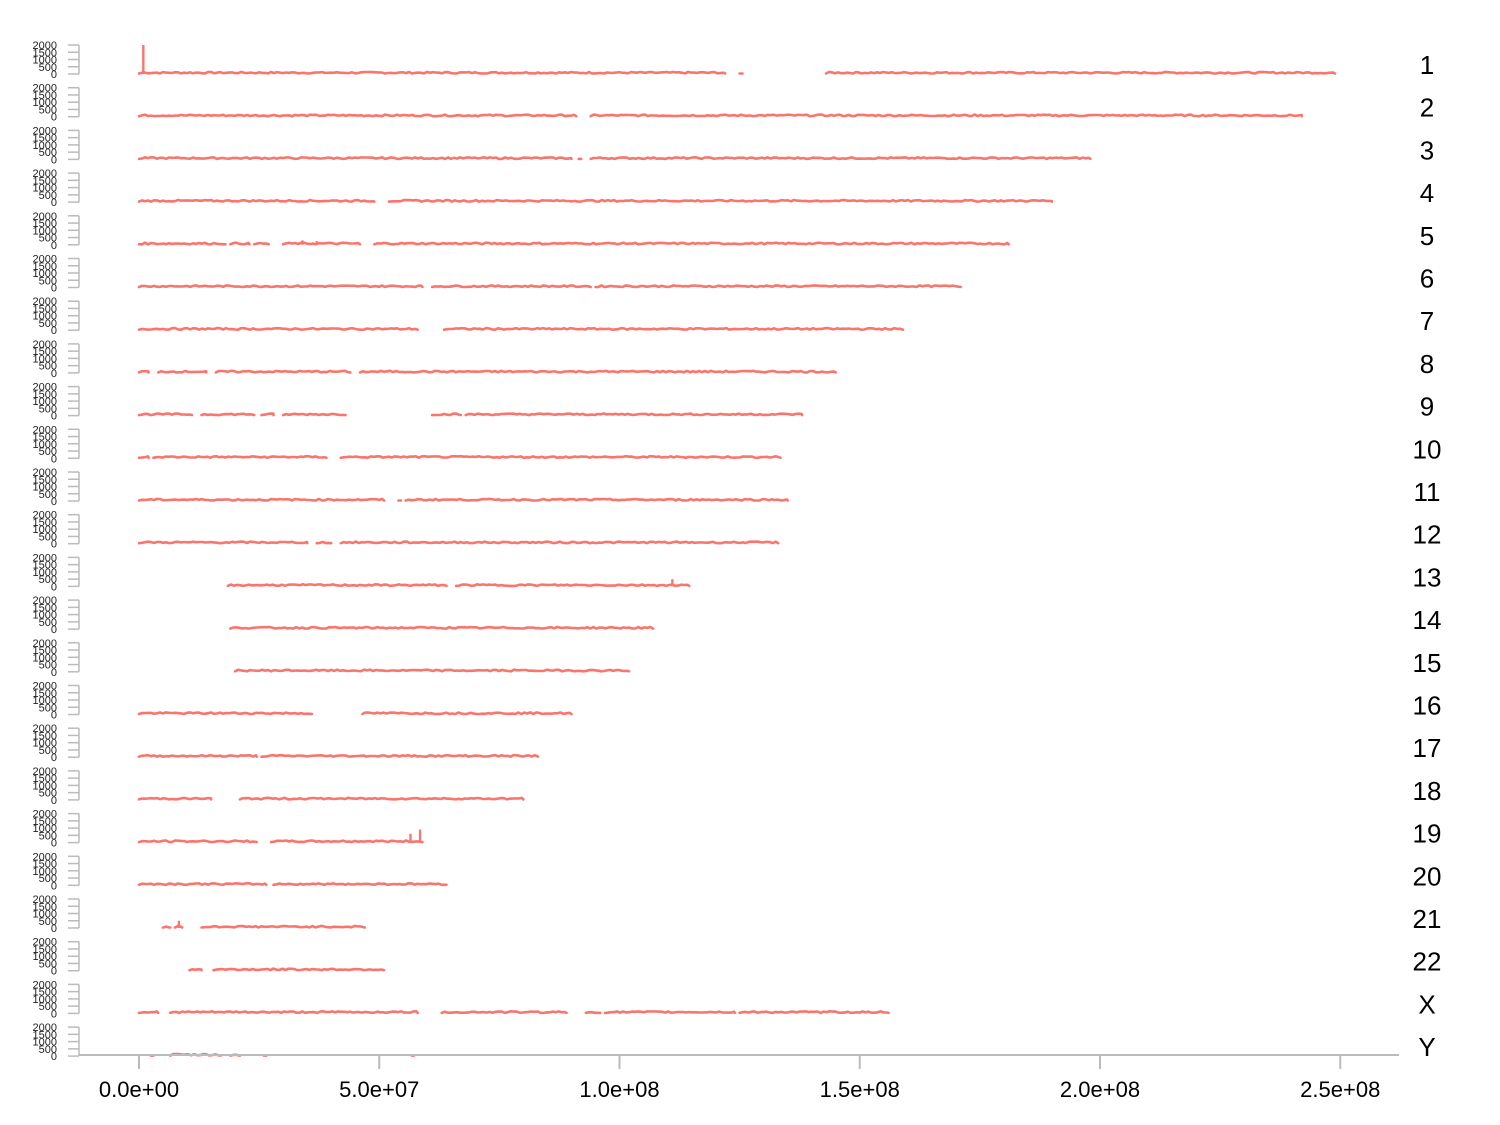  Describe the element at coordinates (1427, 620) in the screenshot. I see `chromosome-label: 14` at that location.